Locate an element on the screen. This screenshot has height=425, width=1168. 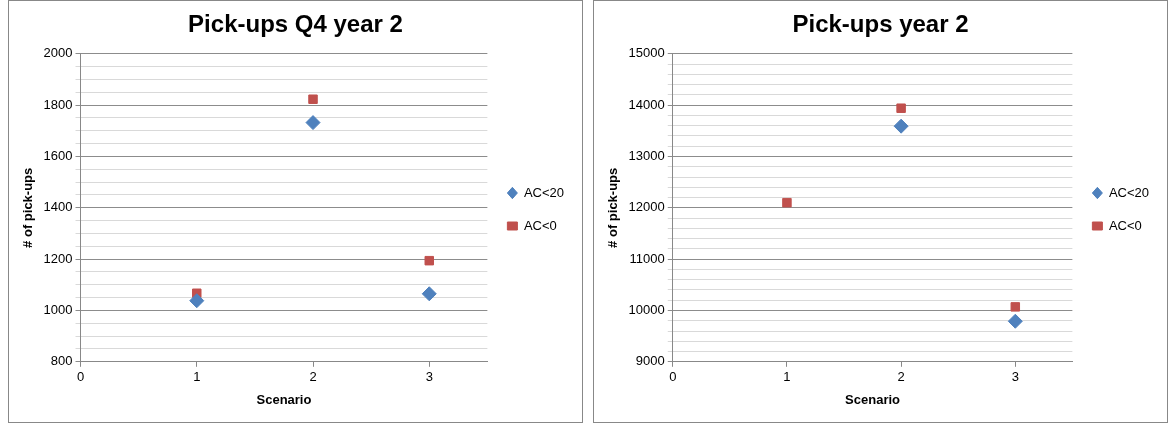
y-tick-label: 800 is located at coordinates (61, 361).